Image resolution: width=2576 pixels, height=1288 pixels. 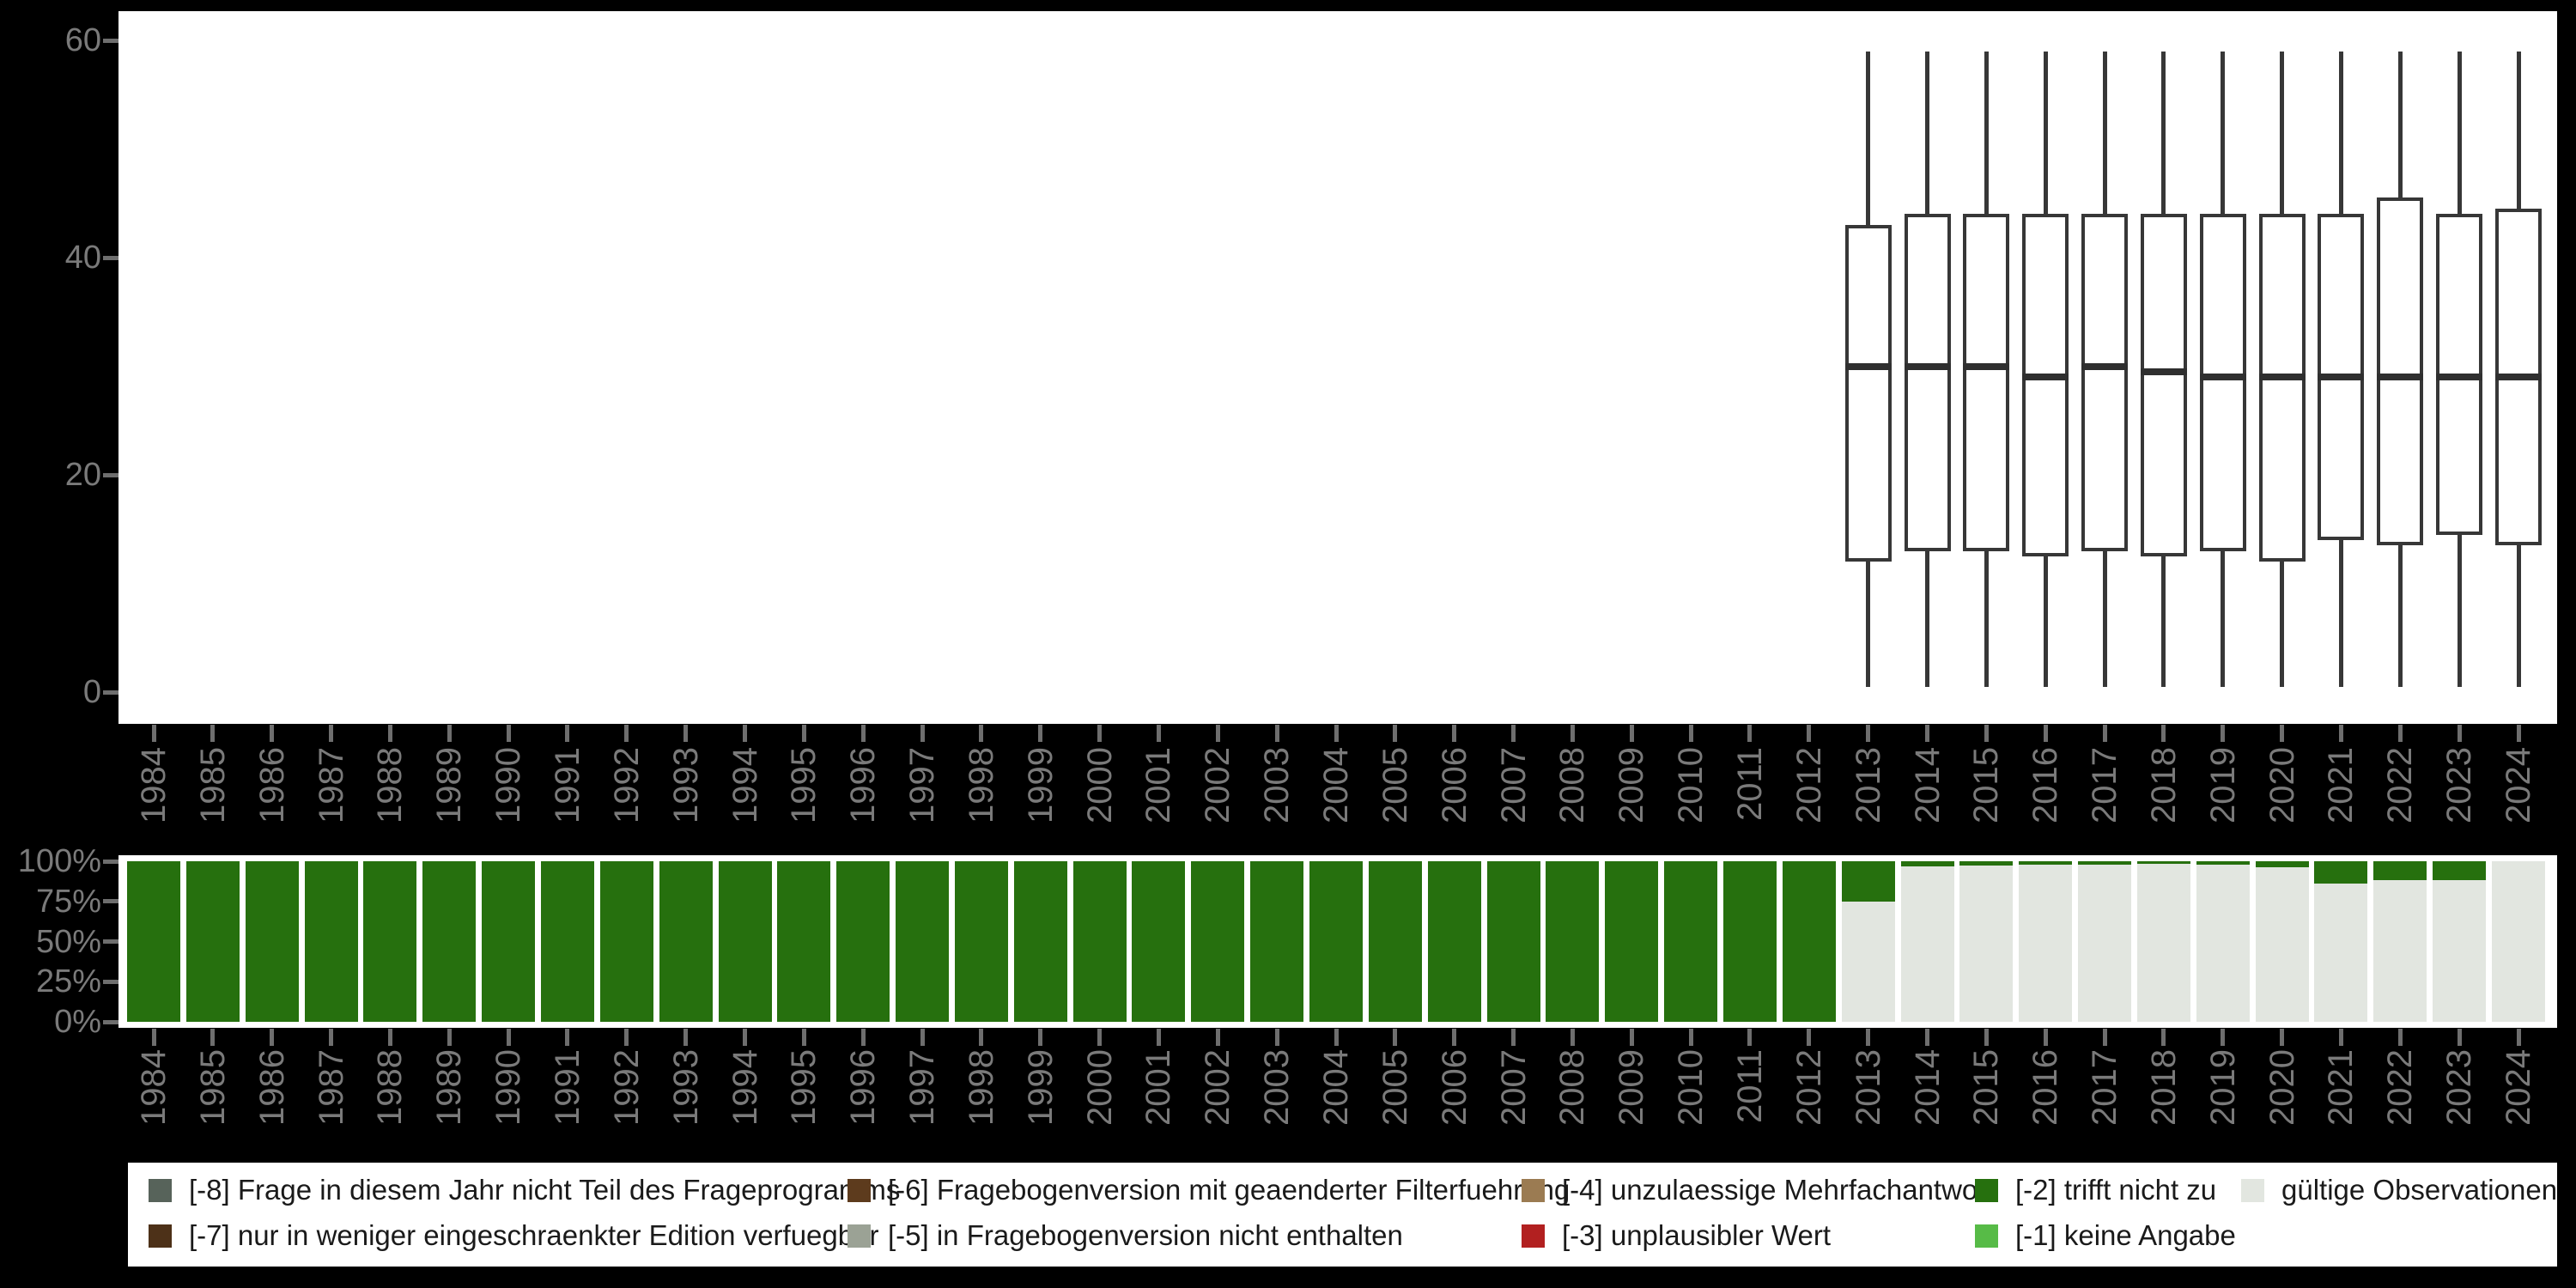 I want to click on legend-swatch--1, so click(x=1987, y=1236).